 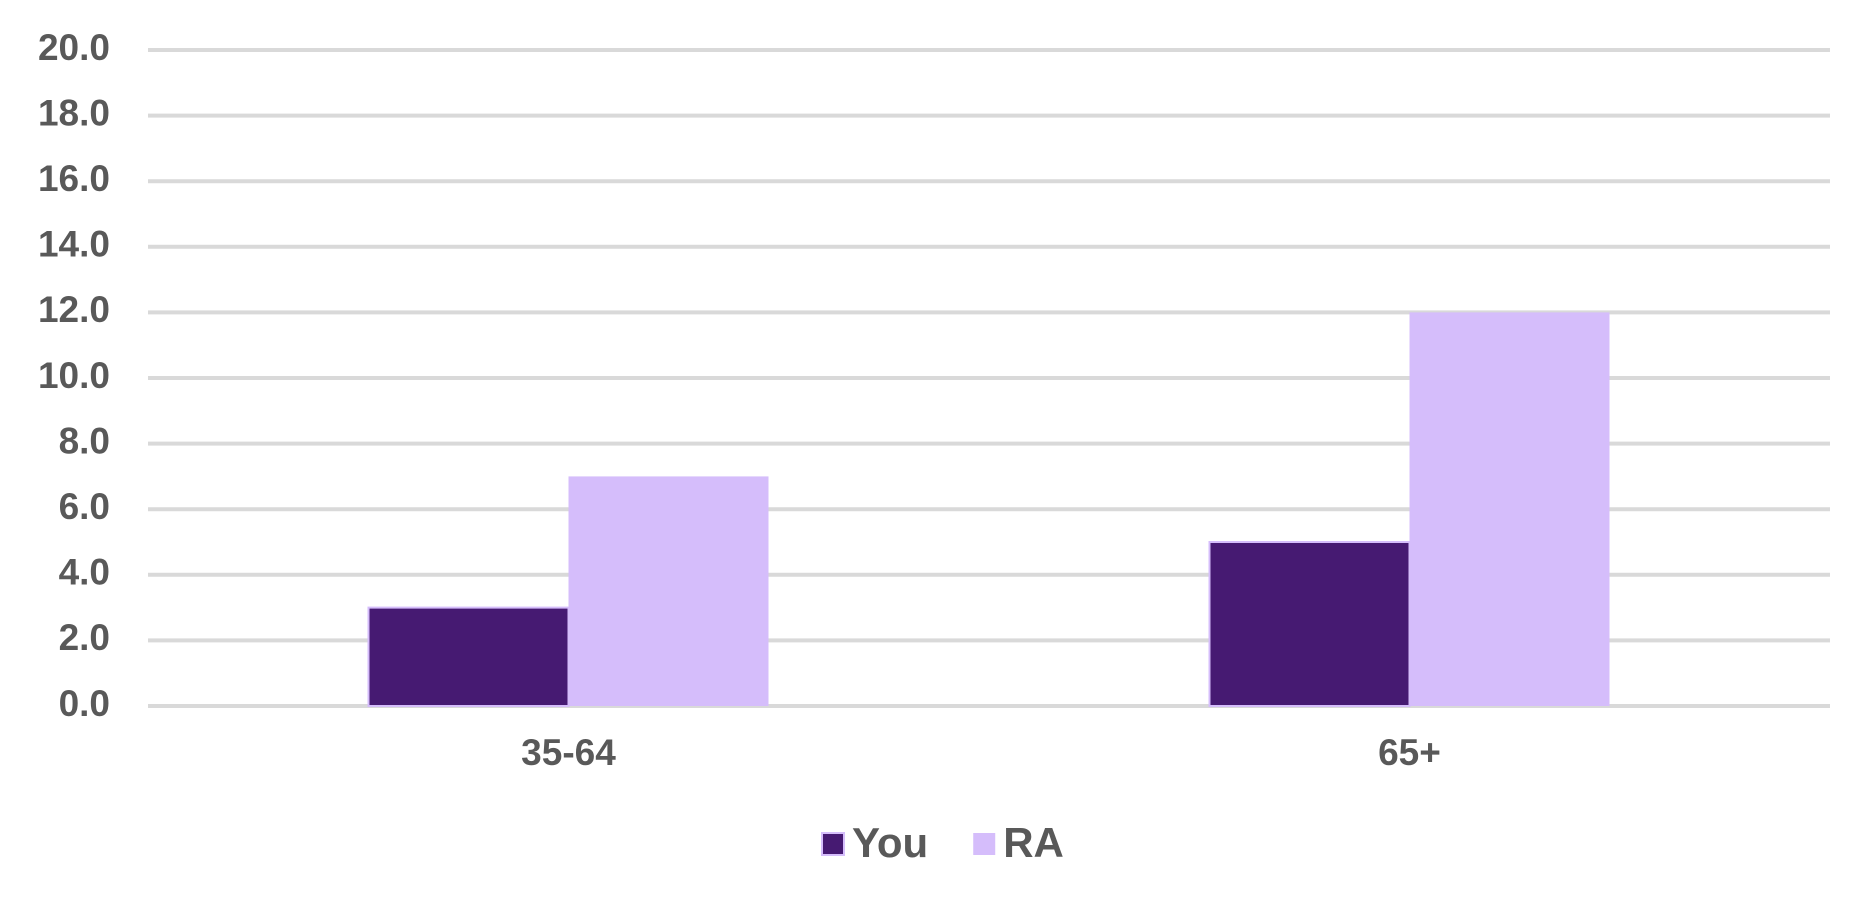 What do you see at coordinates (84, 637) in the screenshot?
I see `y-tick-label: 2.0` at bounding box center [84, 637].